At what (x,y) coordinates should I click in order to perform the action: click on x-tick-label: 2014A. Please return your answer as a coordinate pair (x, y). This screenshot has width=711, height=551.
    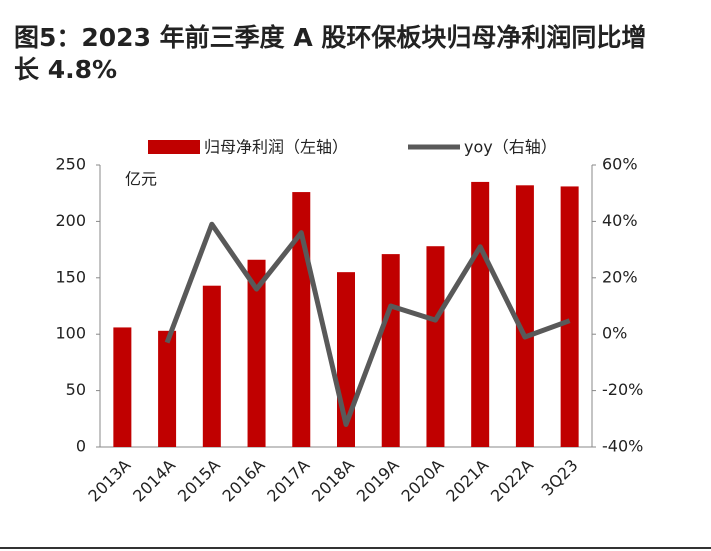
    Looking at the image, I should click on (154, 481).